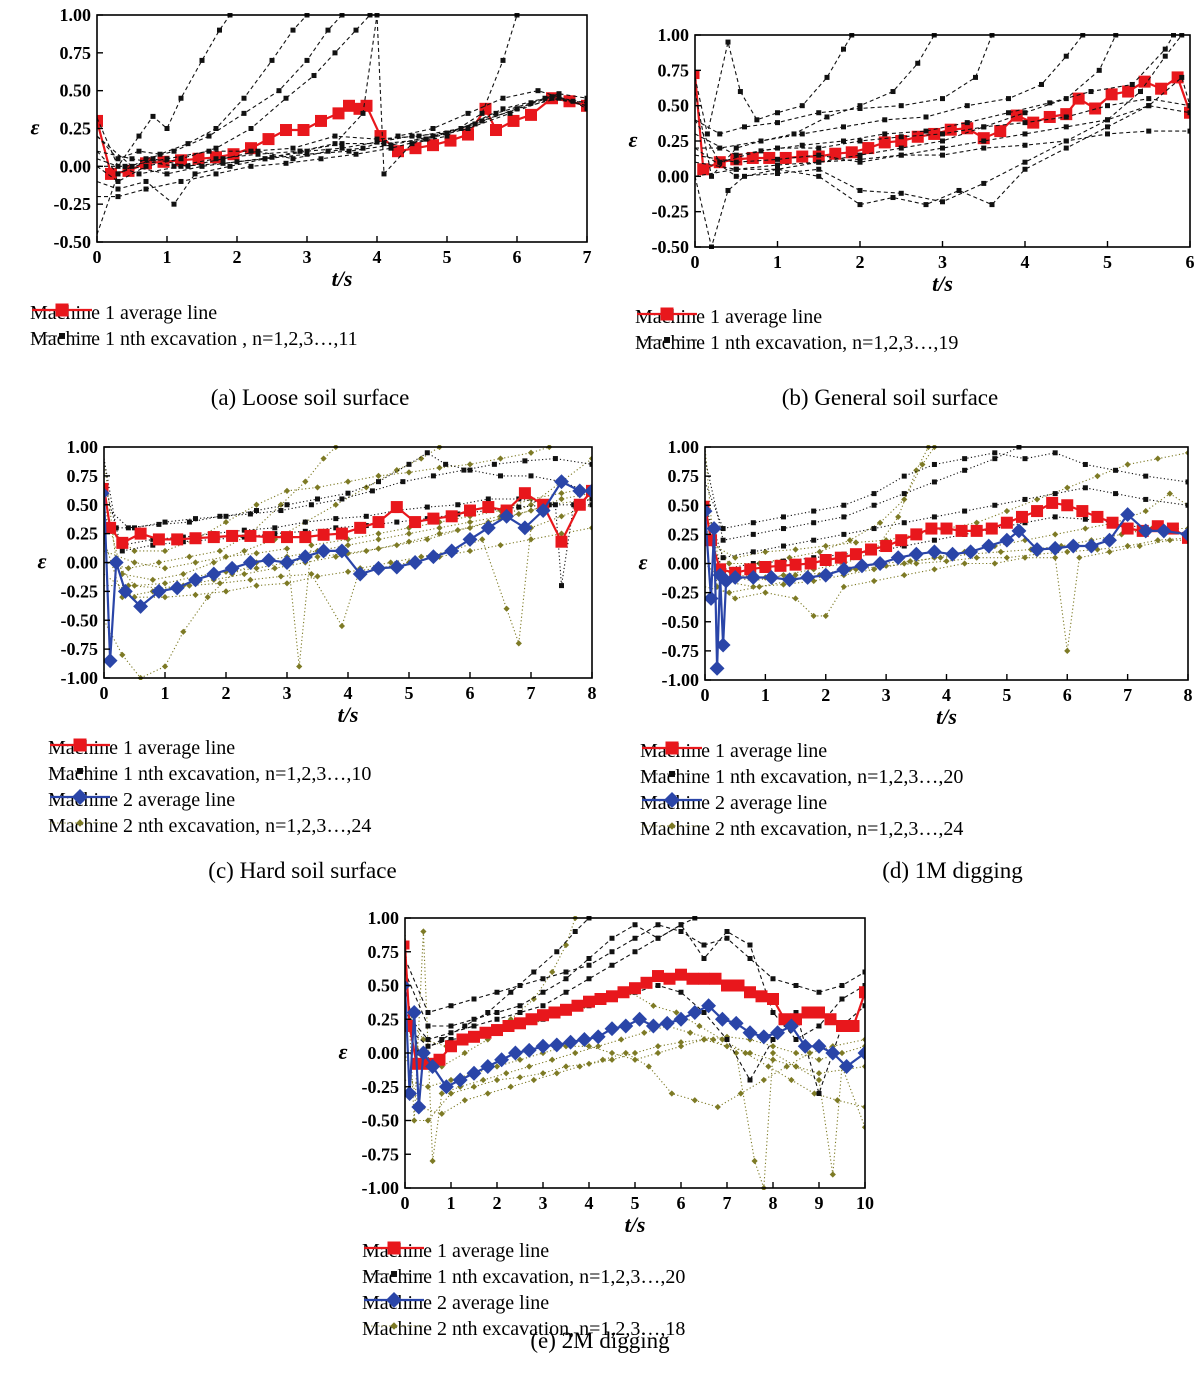 This screenshot has height=1377, width=1200. What do you see at coordinates (635, 1224) in the screenshot?
I see `x-axis-title: t/s` at bounding box center [635, 1224].